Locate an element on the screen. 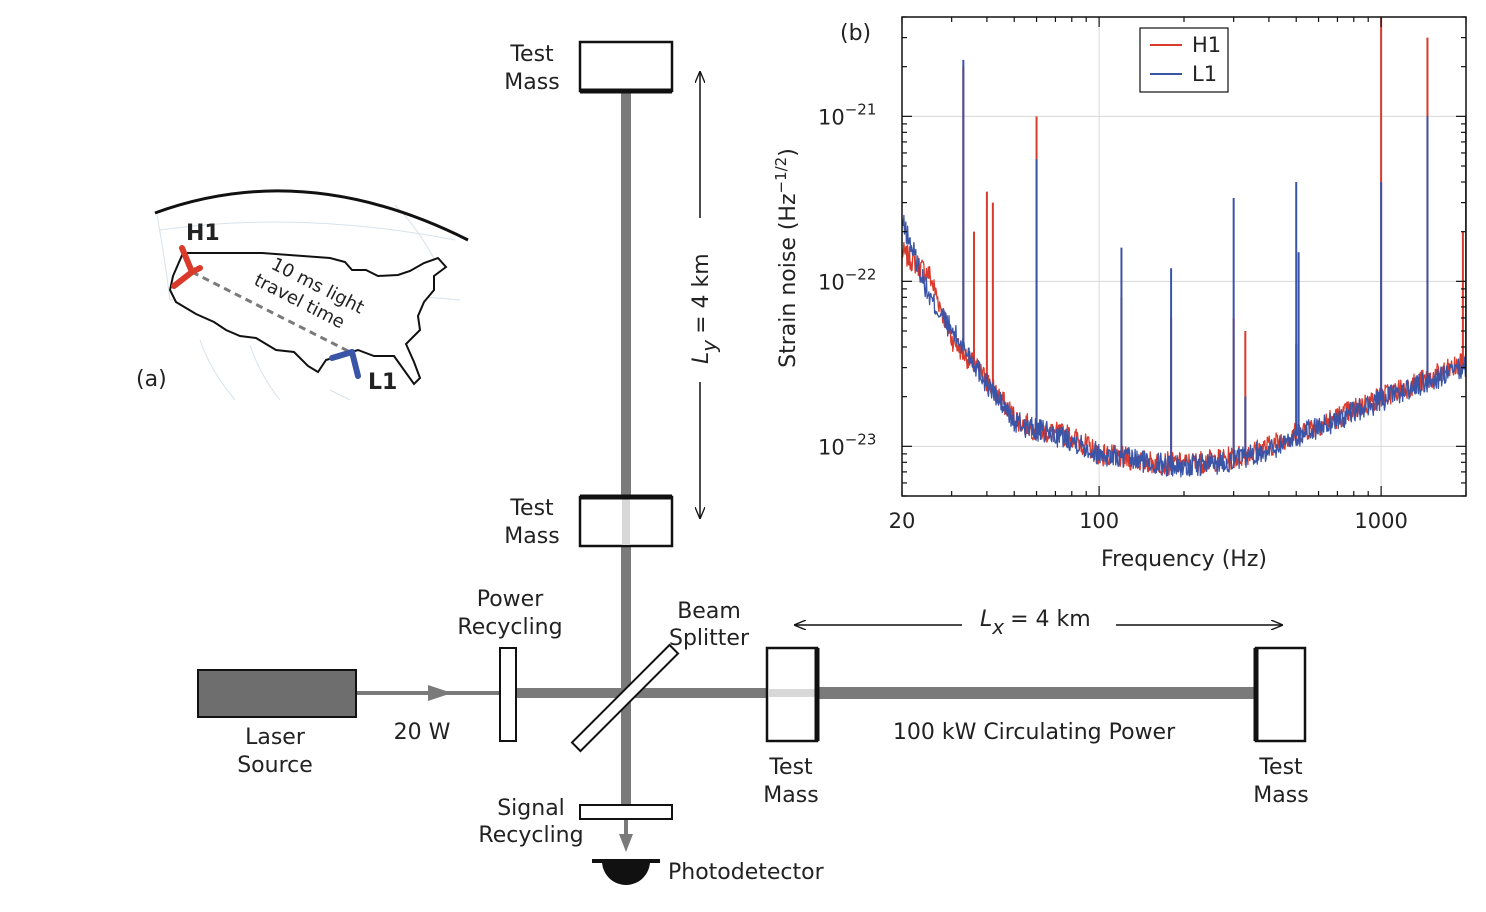  horizon-arc is located at coordinates (311, 215).